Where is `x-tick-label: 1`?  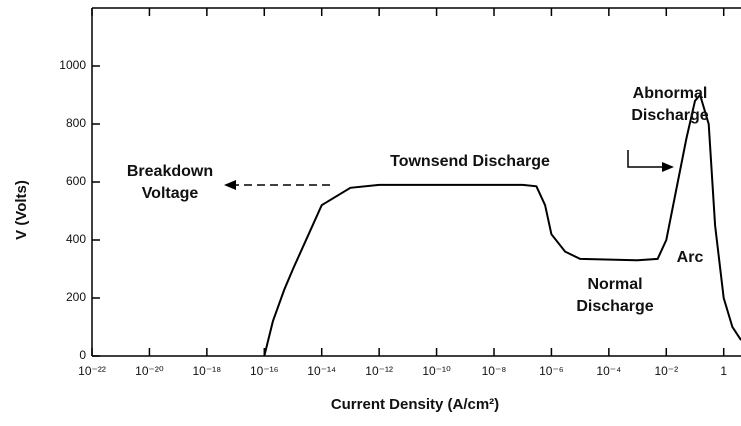 x-tick-label: 1 is located at coordinates (723, 371).